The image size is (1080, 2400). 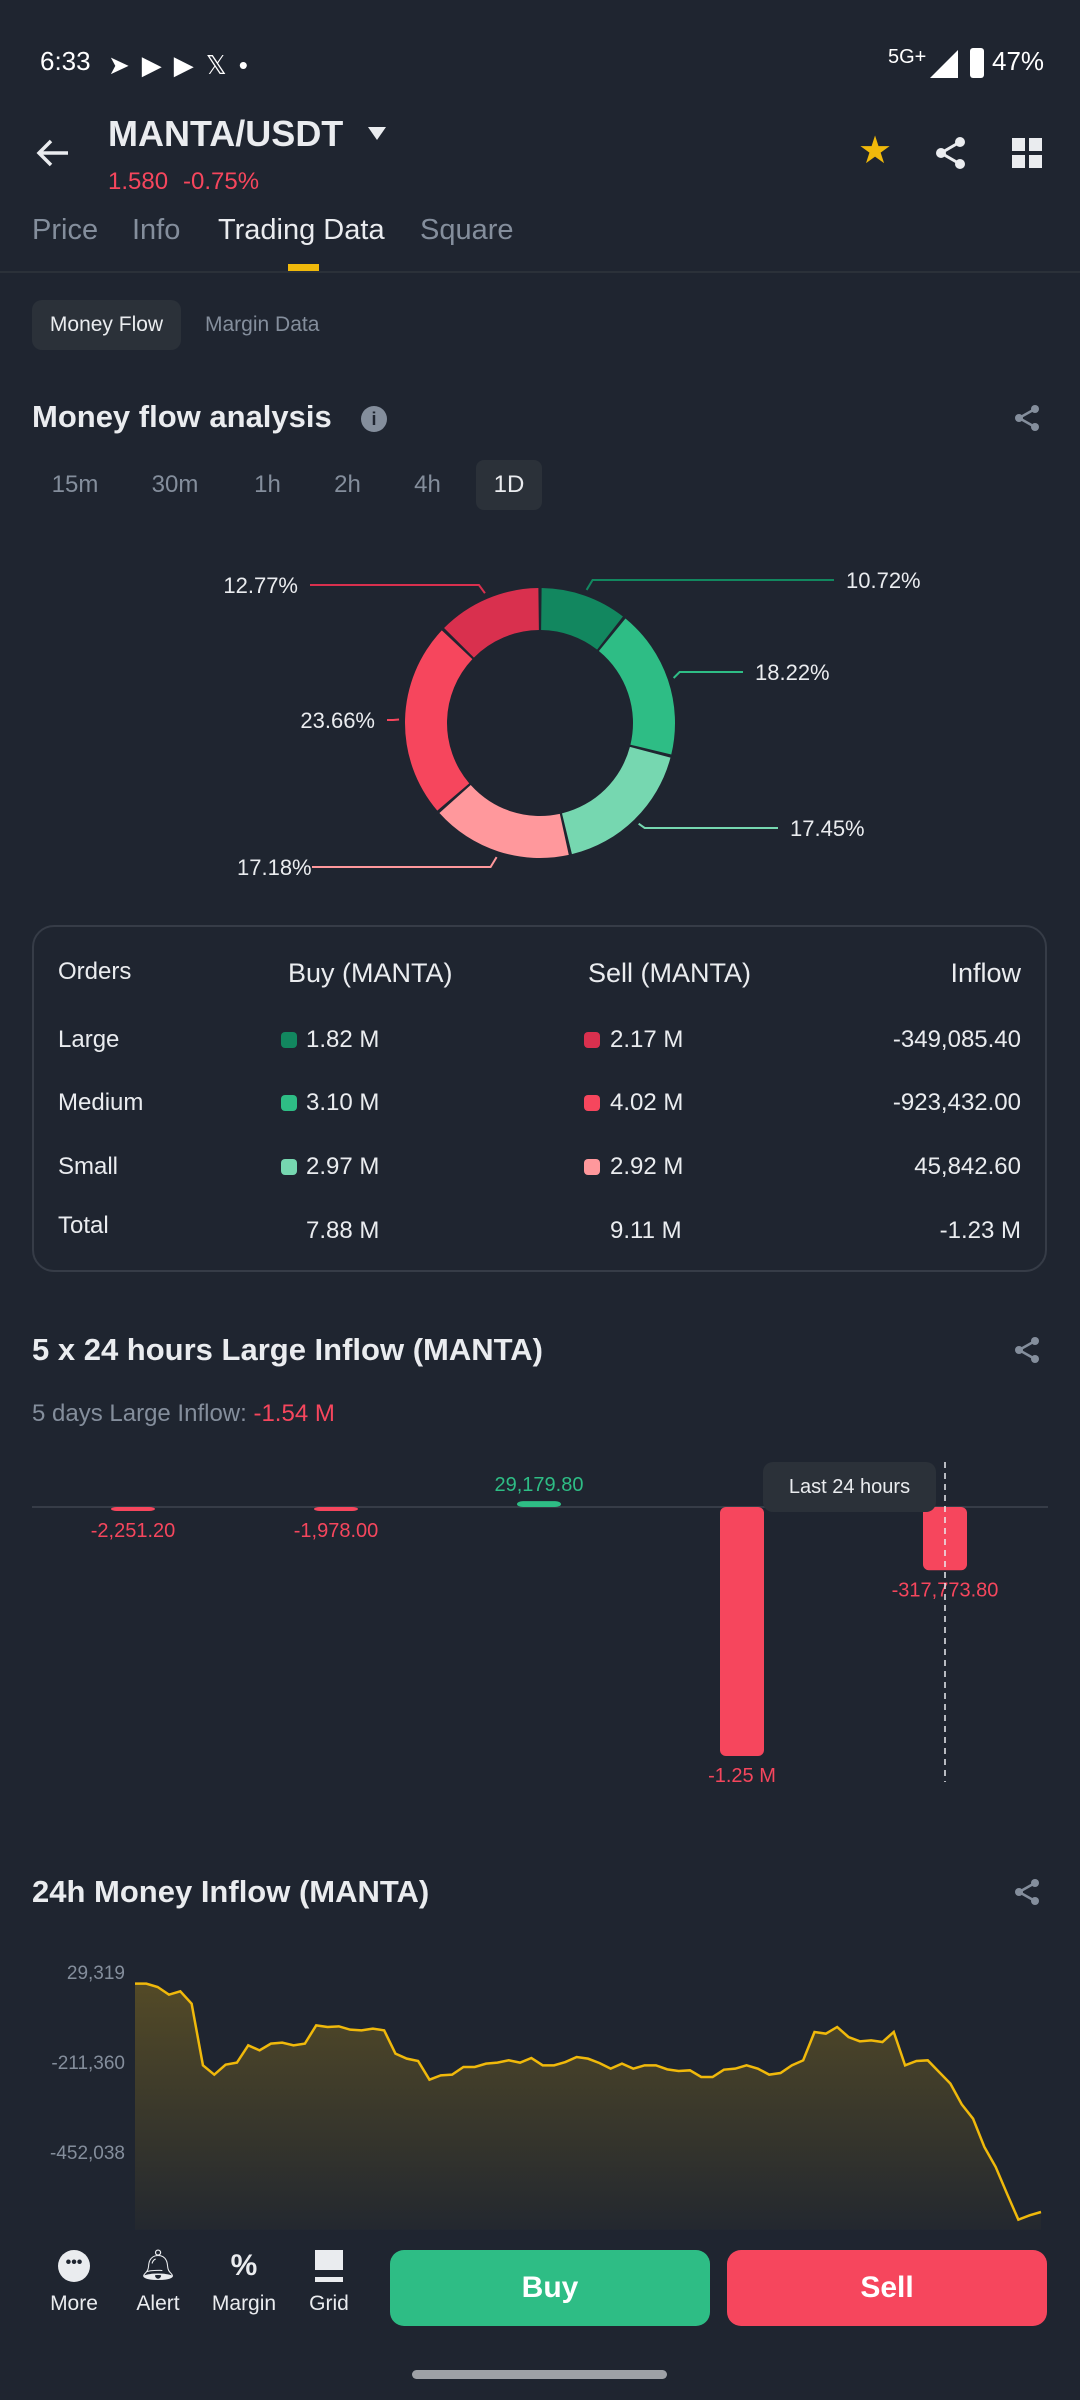 I want to click on inflow-24h-area-chart: 29,319 -211,360 -452,038, so click(x=546, y=2096).